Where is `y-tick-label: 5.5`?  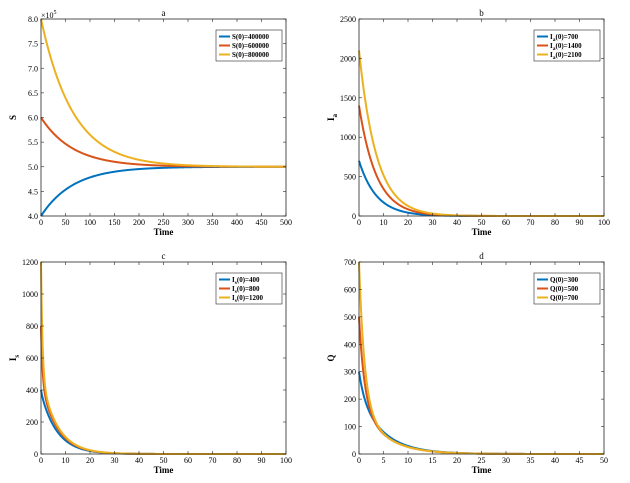
y-tick-label: 5.5 is located at coordinates (33, 142).